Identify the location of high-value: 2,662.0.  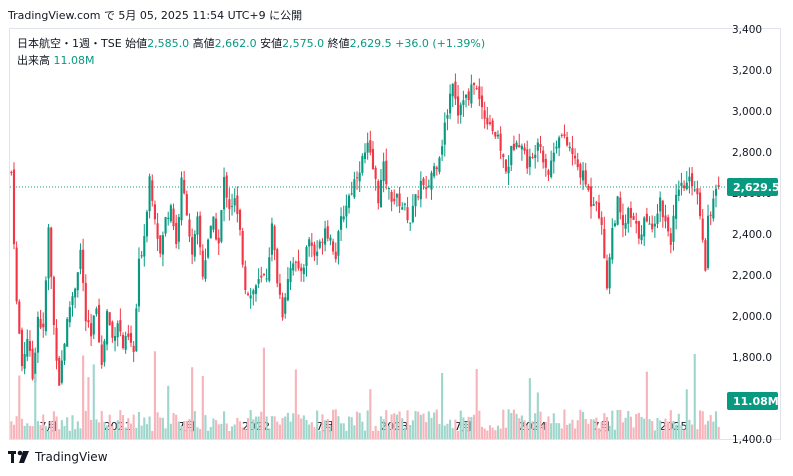
(235, 43).